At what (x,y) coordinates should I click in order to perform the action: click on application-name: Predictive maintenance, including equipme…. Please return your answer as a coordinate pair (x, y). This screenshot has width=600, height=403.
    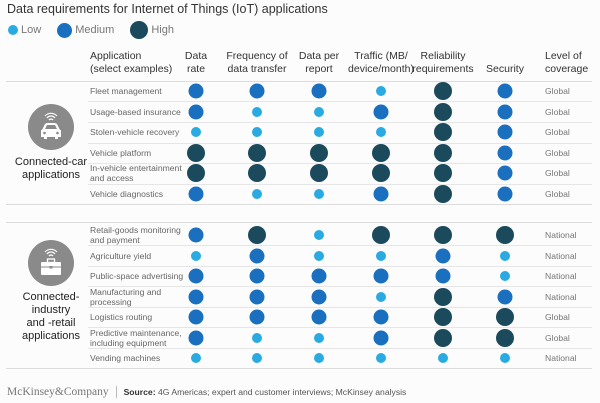
    Looking at the image, I should click on (136, 338).